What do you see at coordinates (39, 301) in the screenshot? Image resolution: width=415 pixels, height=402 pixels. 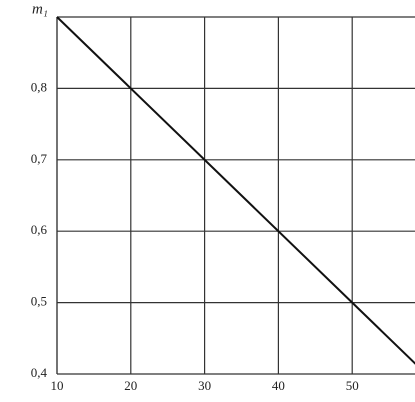 I see `y-tick-label: 0,5` at bounding box center [39, 301].